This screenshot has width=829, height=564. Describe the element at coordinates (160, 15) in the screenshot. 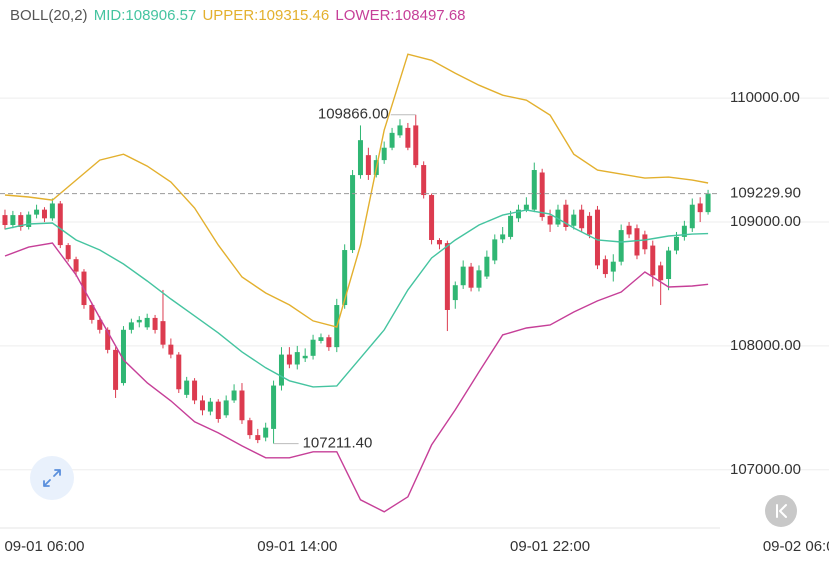

I see `band-value: 108906.57` at that location.